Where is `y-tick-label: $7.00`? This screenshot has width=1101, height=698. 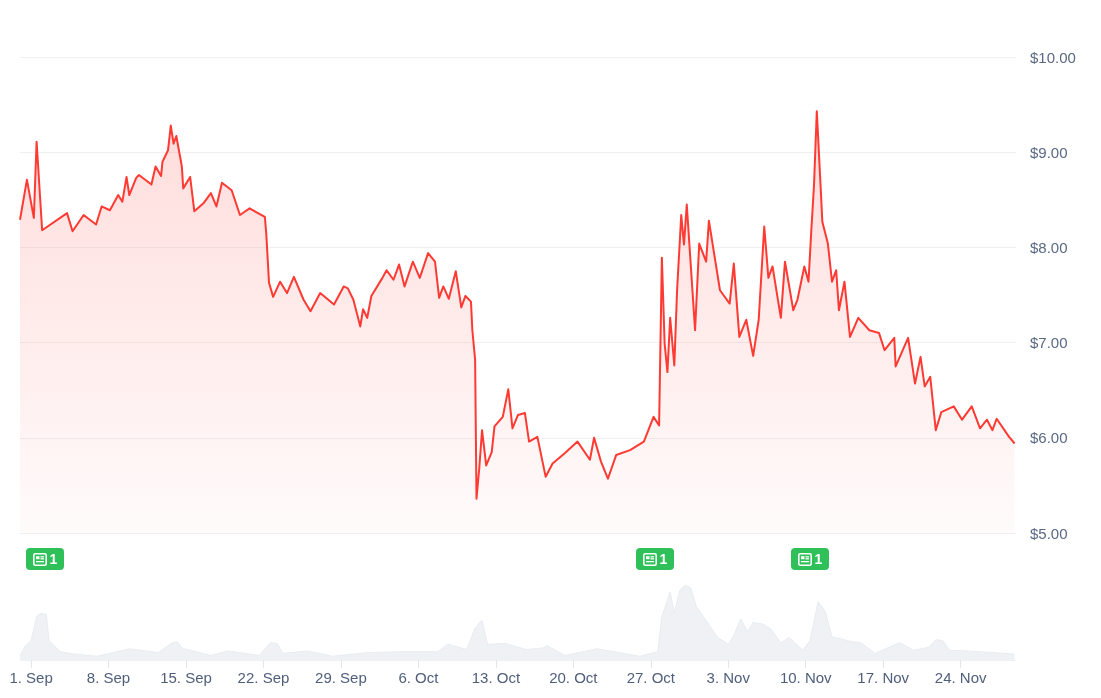
y-tick-label: $7.00 is located at coordinates (1049, 343).